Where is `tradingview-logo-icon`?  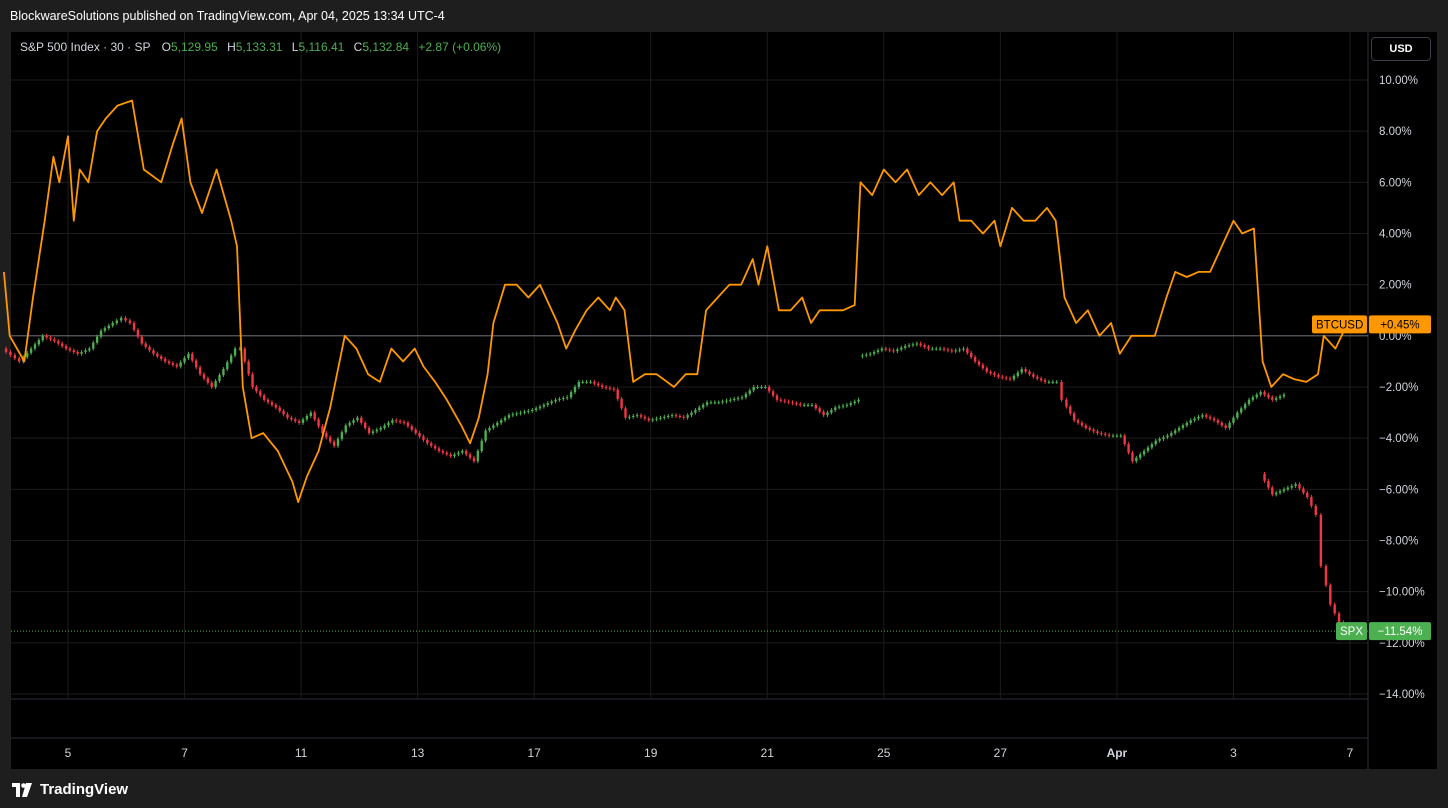
tradingview-logo-icon is located at coordinates (22, 789).